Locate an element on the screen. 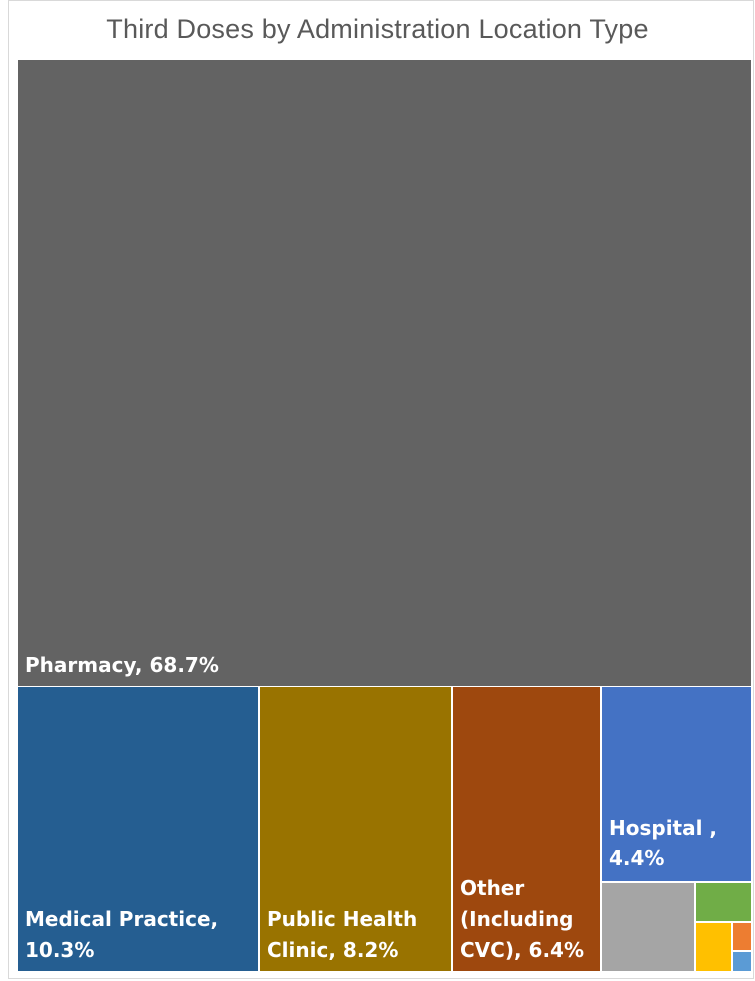 The height and width of the screenshot is (981, 755). tile-small-orange is located at coordinates (742, 936).